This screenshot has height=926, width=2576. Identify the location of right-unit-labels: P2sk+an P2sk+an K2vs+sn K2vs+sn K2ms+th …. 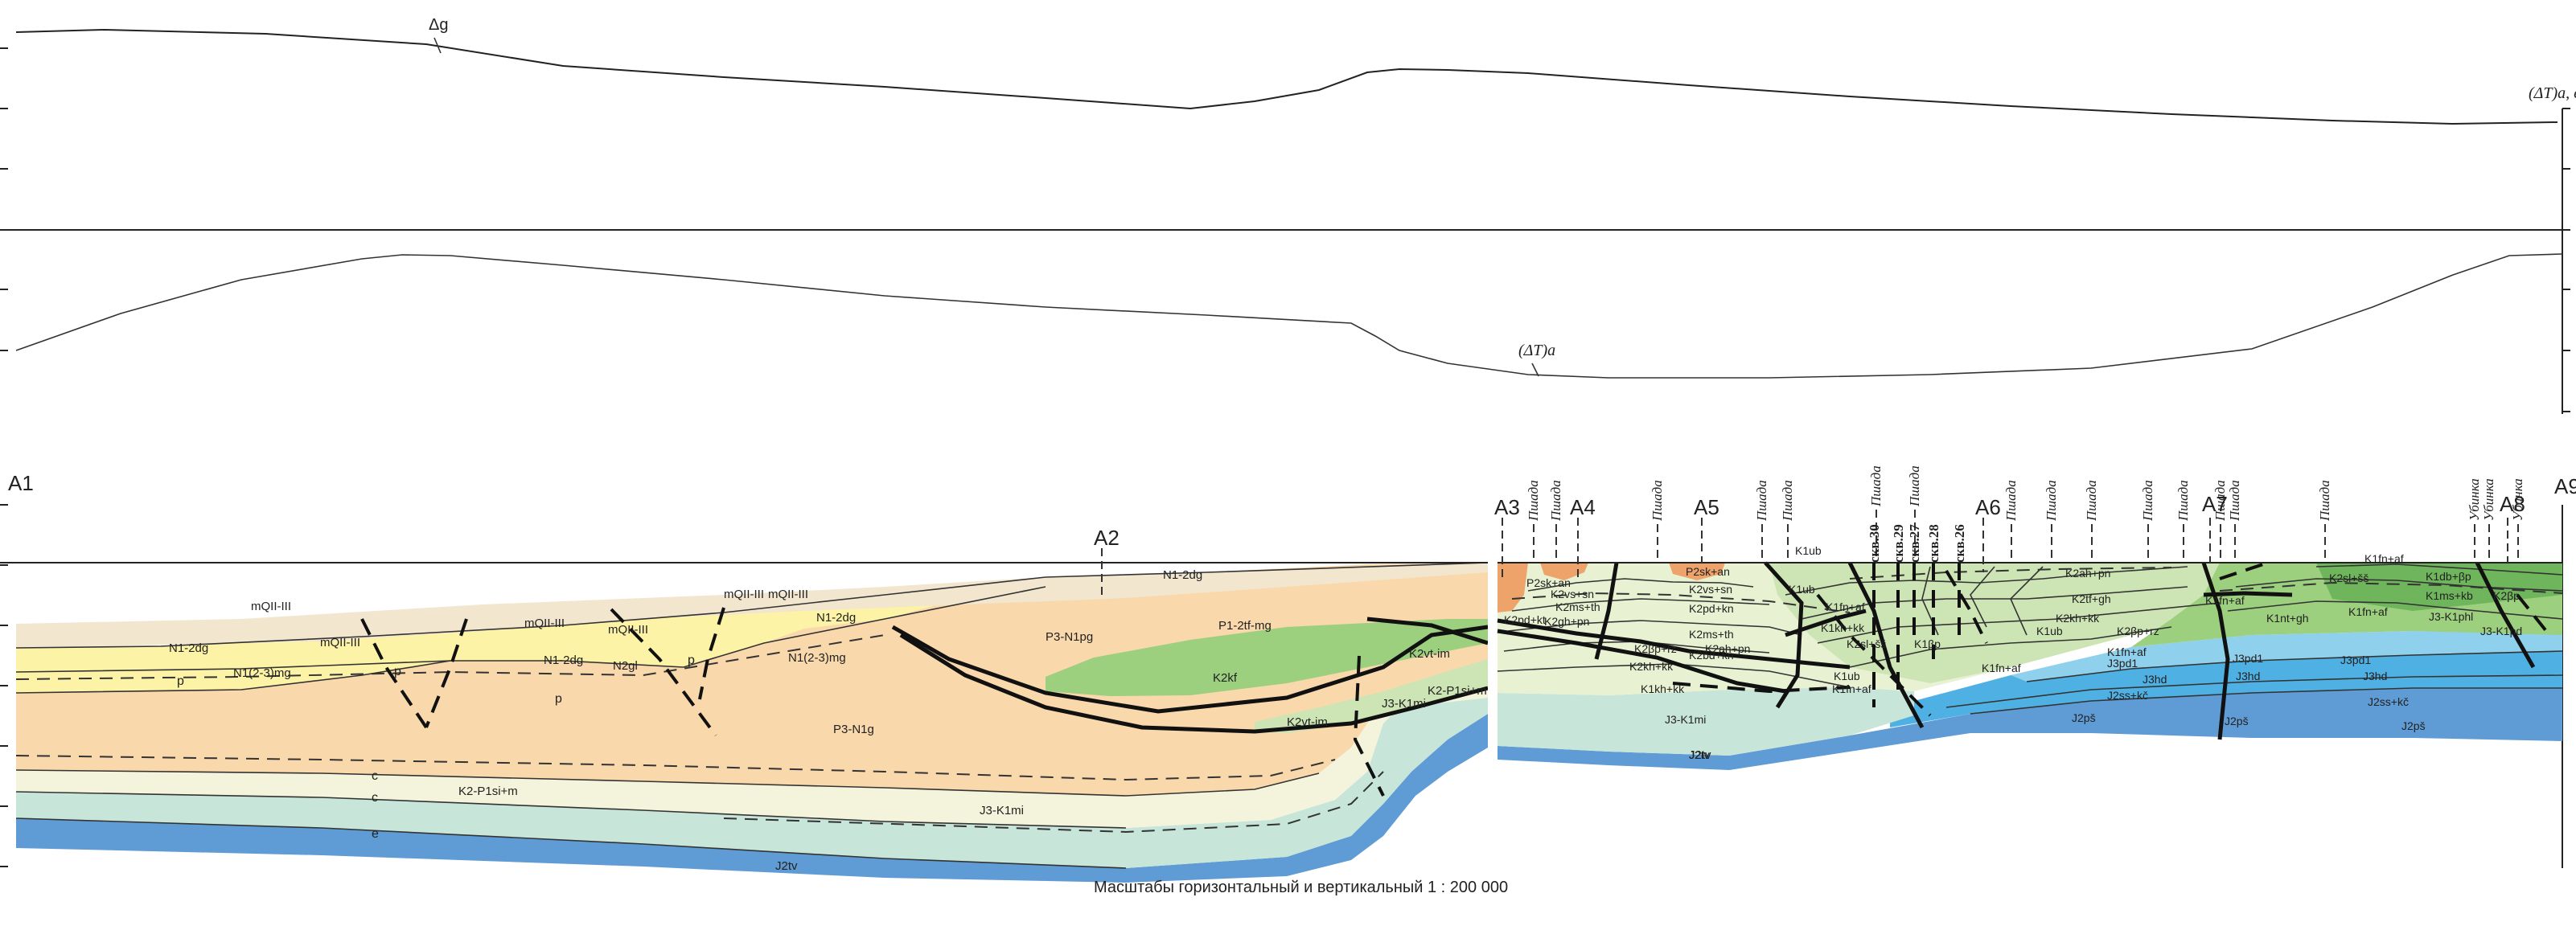
(2013, 652).